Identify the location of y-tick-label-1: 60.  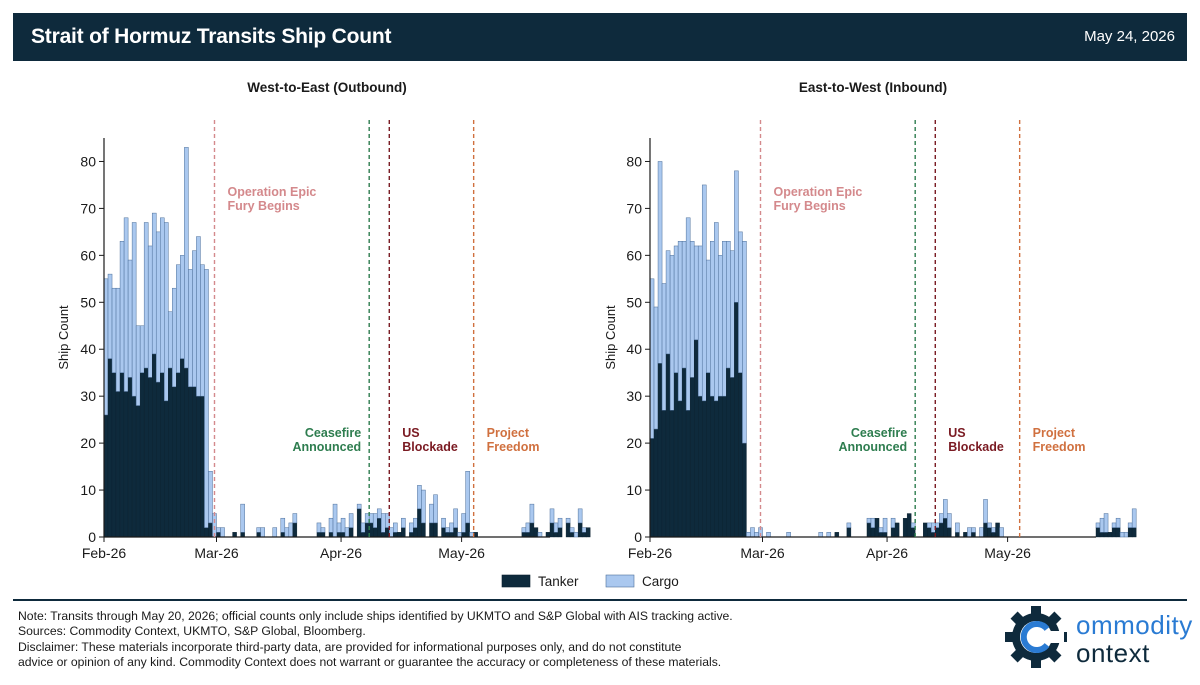
(634, 255).